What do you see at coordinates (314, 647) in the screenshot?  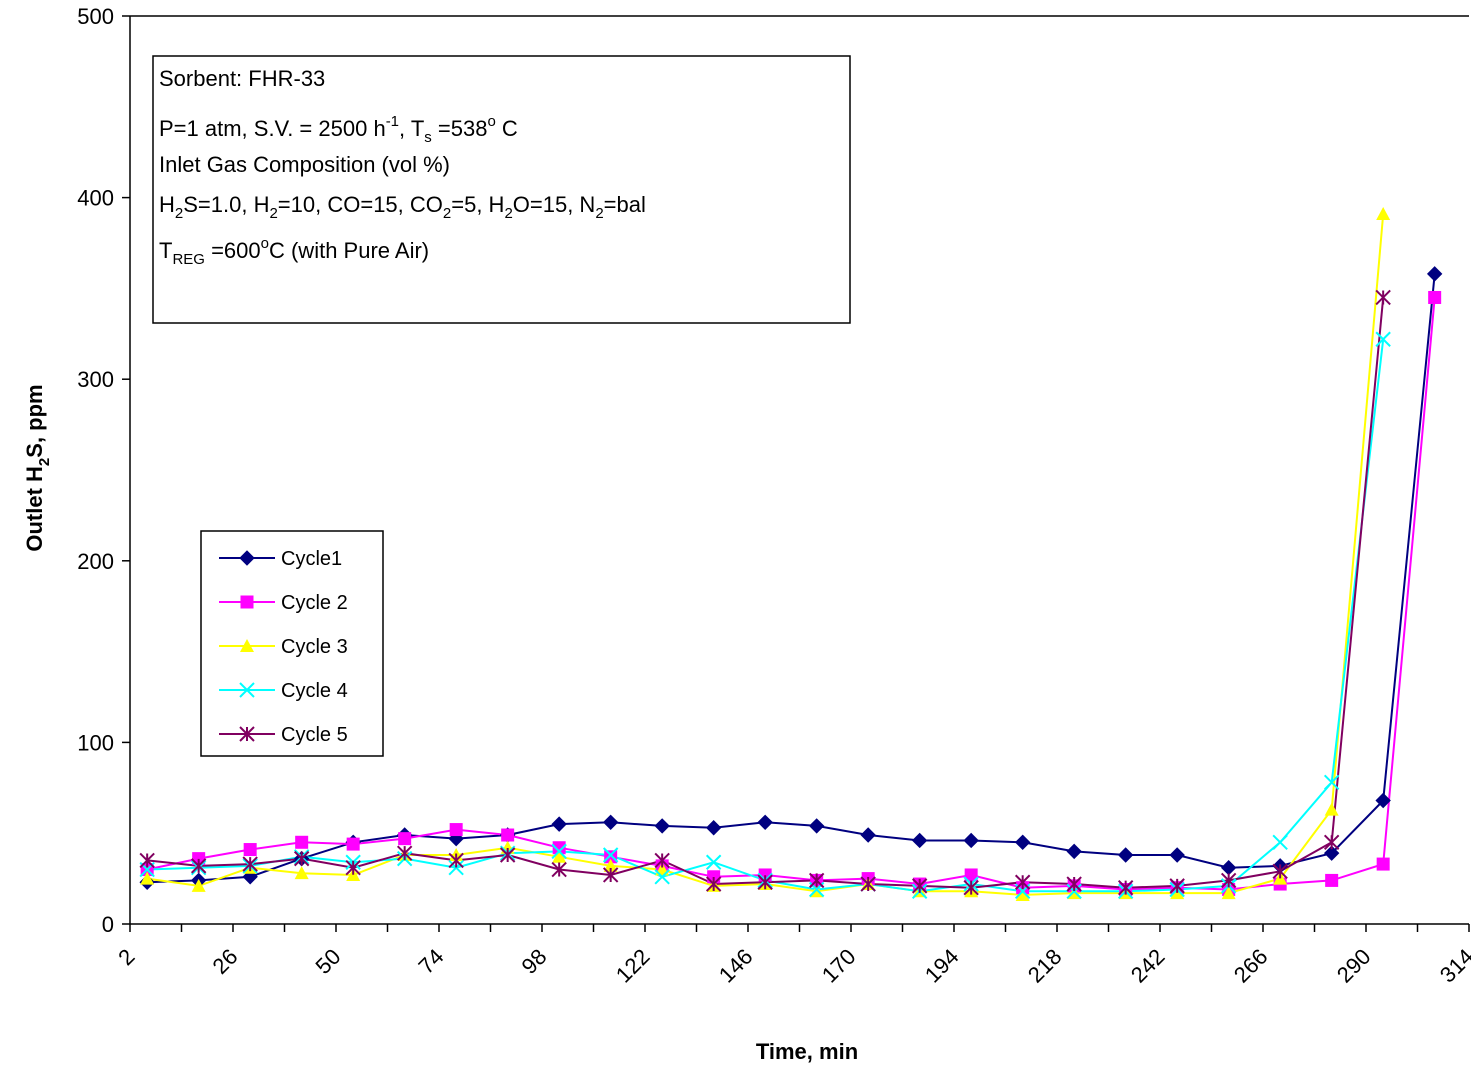 I see `legend-label: Cycle 3` at bounding box center [314, 647].